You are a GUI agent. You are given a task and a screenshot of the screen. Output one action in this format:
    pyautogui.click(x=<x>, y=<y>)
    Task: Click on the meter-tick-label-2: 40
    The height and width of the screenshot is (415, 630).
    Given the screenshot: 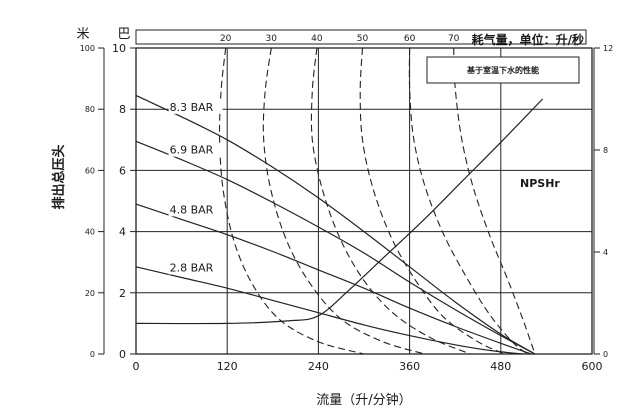 What is the action you would take?
    pyautogui.click(x=90, y=232)
    